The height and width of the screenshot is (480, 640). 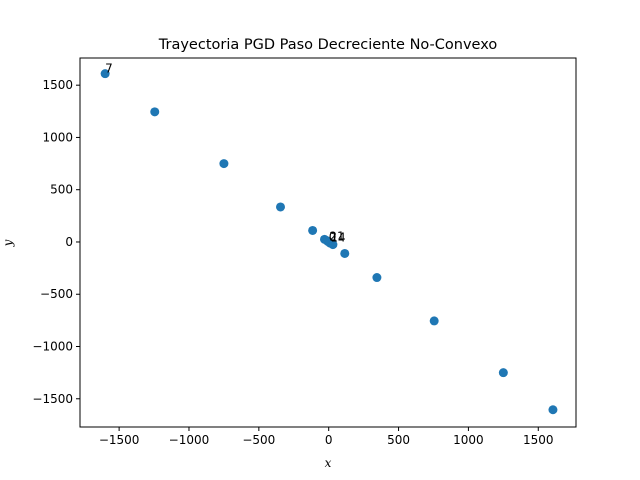 I want to click on point-annotation: 21, so click(x=336, y=236).